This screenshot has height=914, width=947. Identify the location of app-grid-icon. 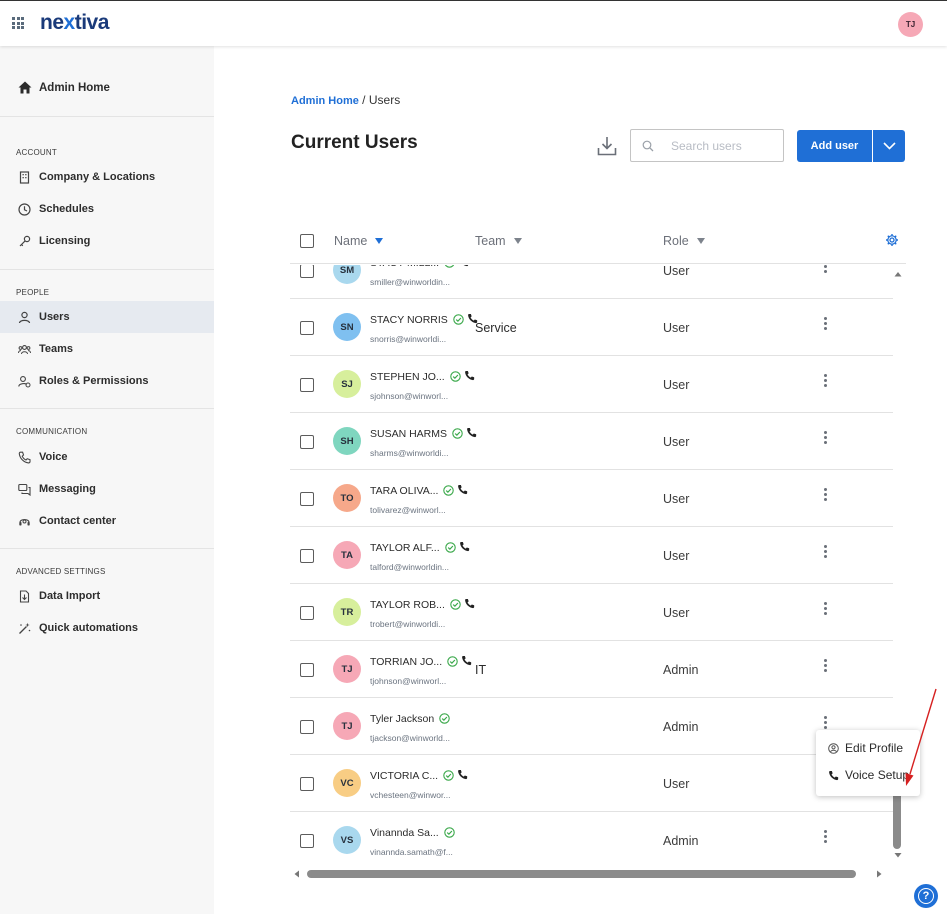
(18, 23).